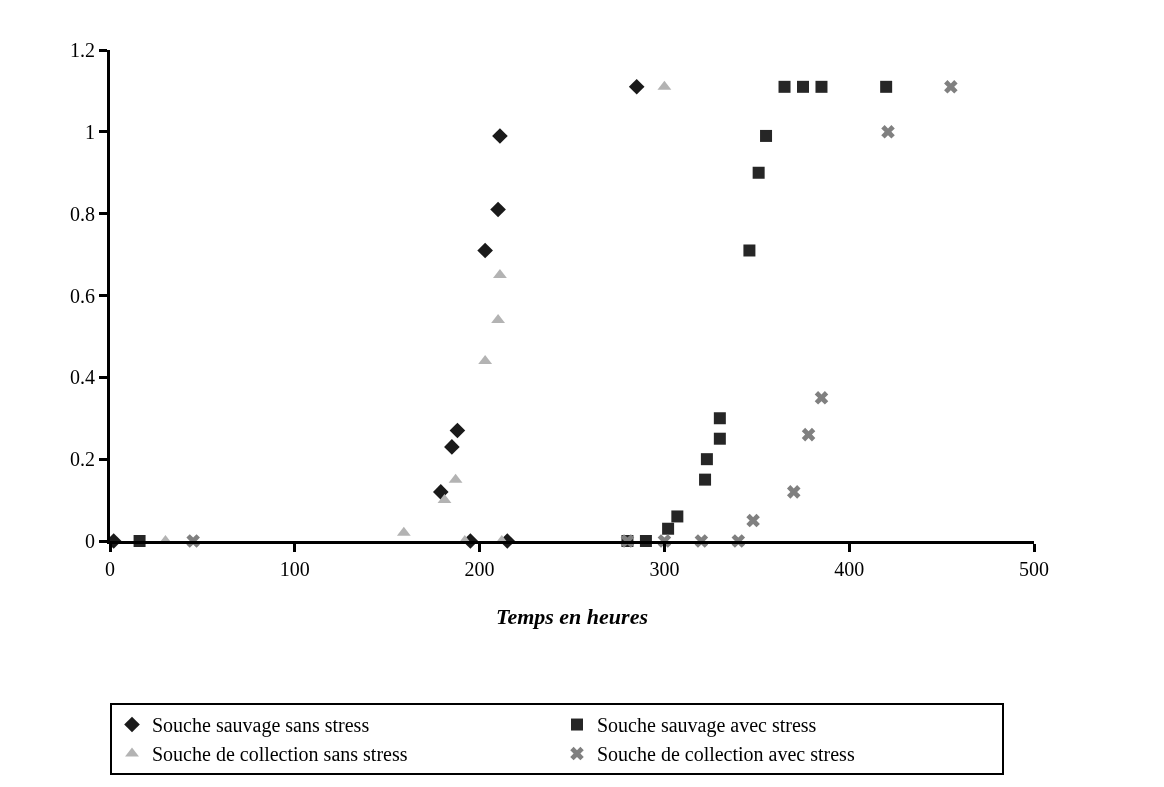 The width and height of the screenshot is (1164, 787). I want to click on y-tick-label: 0.6, so click(82, 295).